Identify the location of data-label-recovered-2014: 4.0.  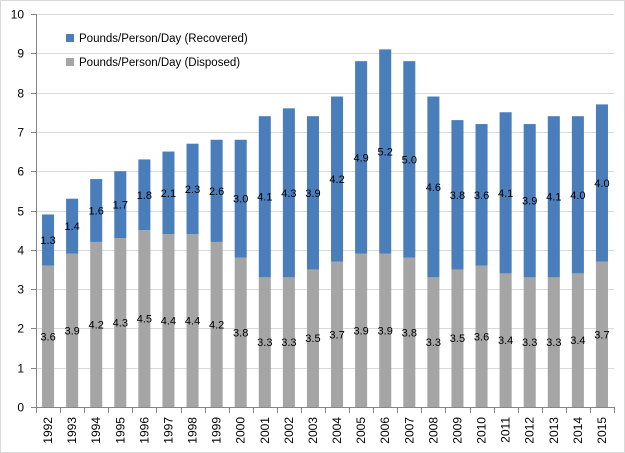
(577, 196).